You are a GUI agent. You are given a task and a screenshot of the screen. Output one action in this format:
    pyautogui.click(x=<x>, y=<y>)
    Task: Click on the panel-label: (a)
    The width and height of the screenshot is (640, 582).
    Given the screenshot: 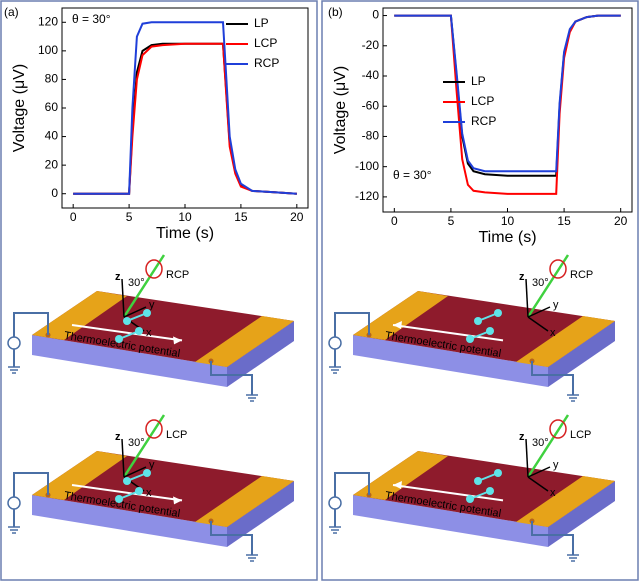 What is the action you would take?
    pyautogui.click(x=11, y=12)
    